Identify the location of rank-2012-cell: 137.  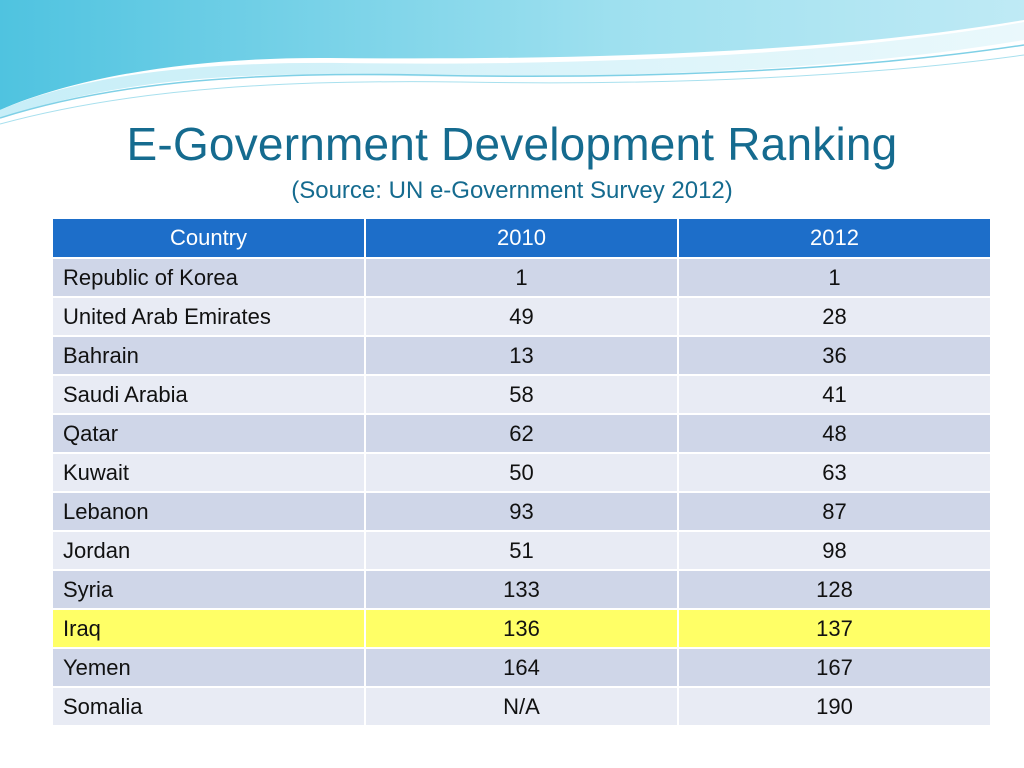
(834, 628).